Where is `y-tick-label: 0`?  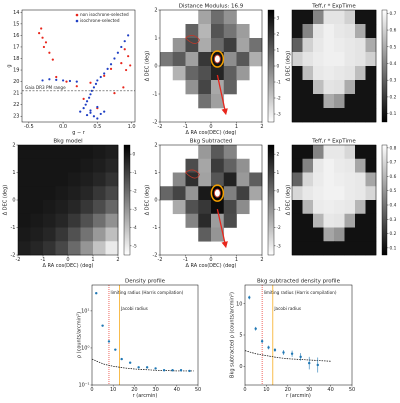 y-tick-label: 0 is located at coordinates (155, 67).